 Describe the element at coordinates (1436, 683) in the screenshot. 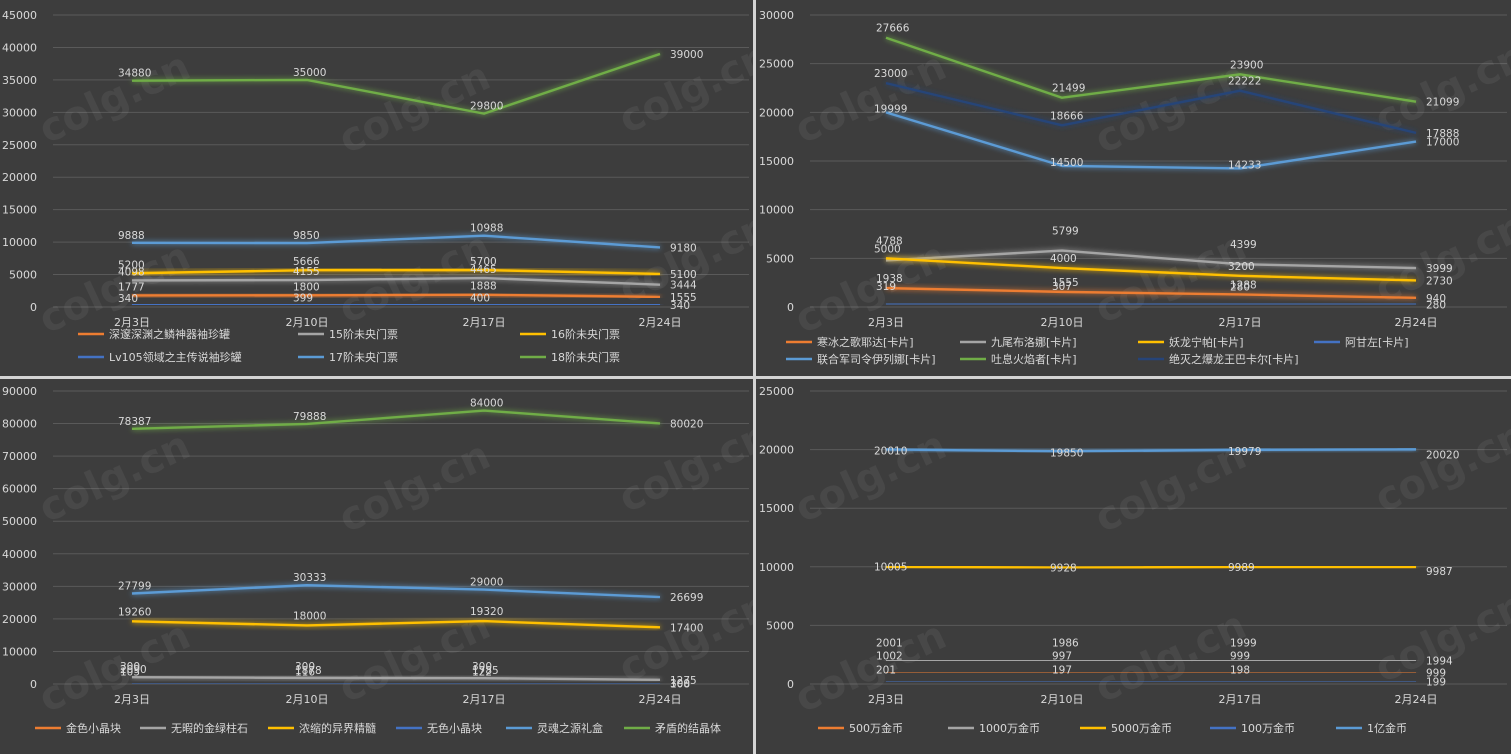

I see `data-label: 199` at that location.